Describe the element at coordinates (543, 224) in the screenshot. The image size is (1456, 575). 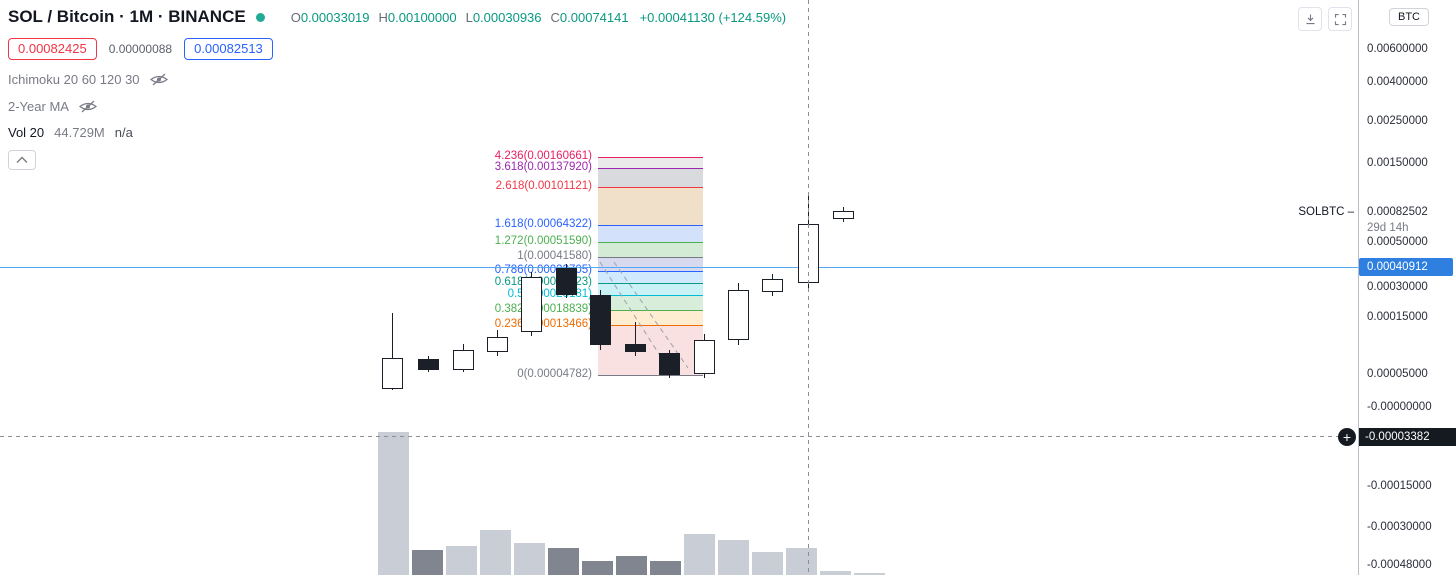
I see `fib-level-label: 1.618(0.00064322)` at that location.